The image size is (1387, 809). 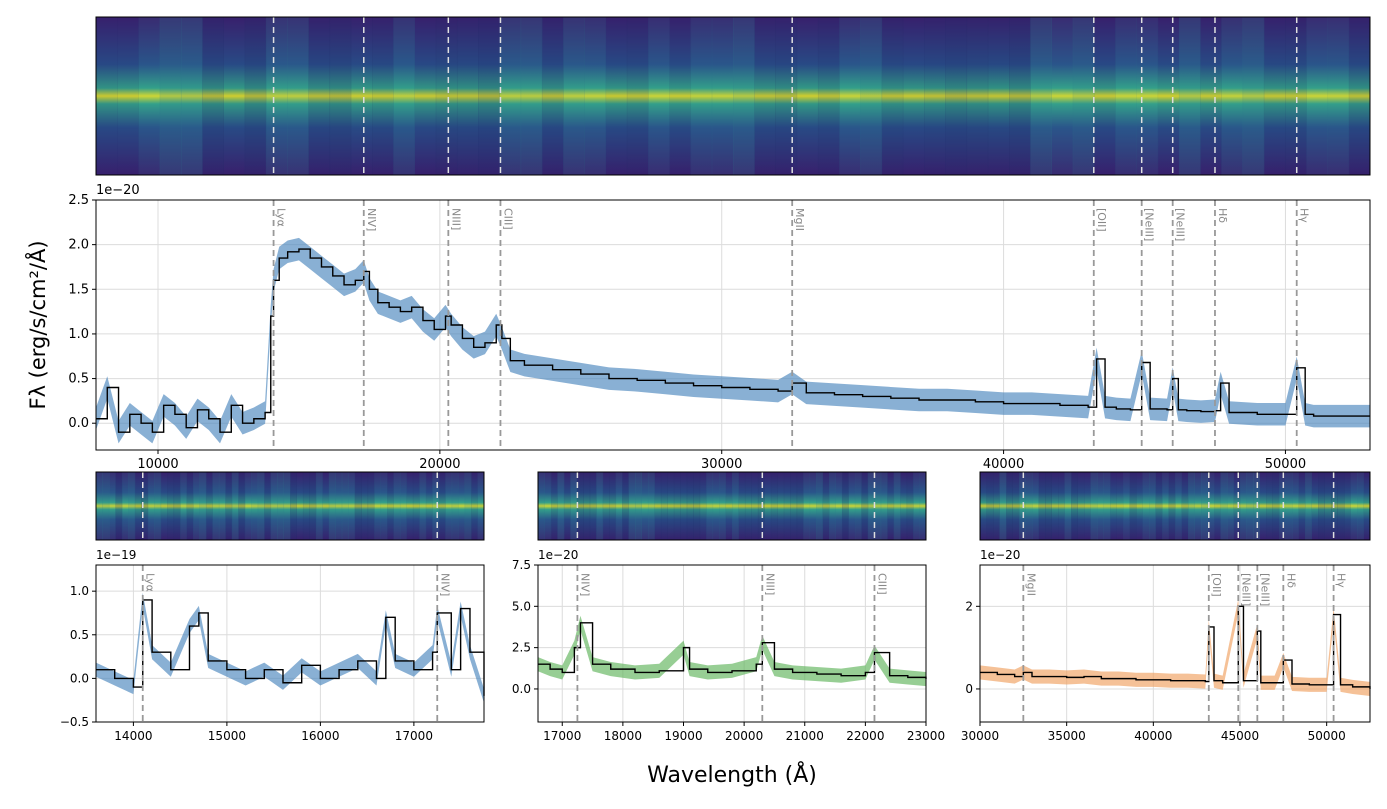 I want to click on spectrum-2d-image-sub3, so click(x=1175, y=506).